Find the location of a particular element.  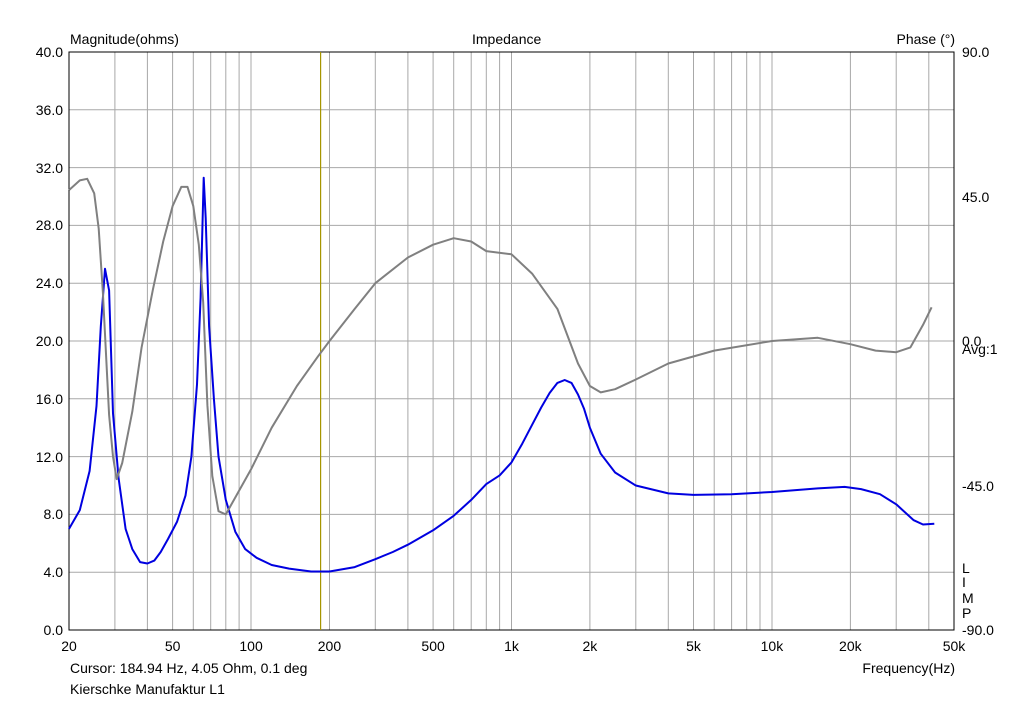

x-tick-label: 50 is located at coordinates (172, 646).